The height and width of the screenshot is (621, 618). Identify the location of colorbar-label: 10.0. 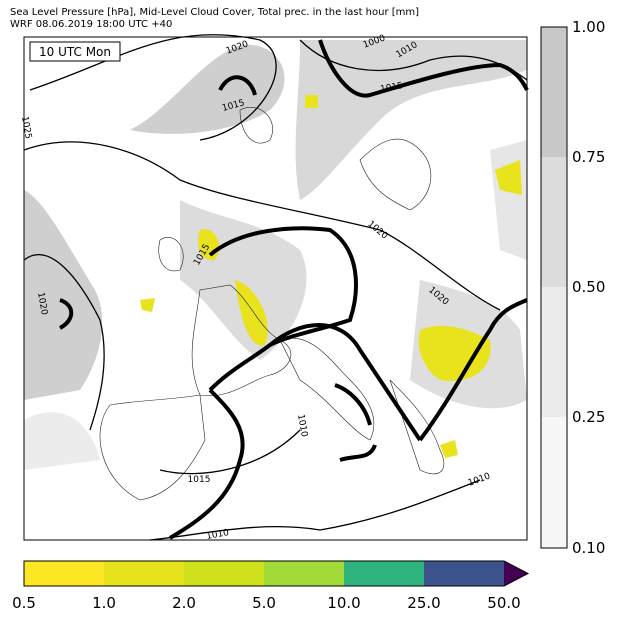
(343, 603).